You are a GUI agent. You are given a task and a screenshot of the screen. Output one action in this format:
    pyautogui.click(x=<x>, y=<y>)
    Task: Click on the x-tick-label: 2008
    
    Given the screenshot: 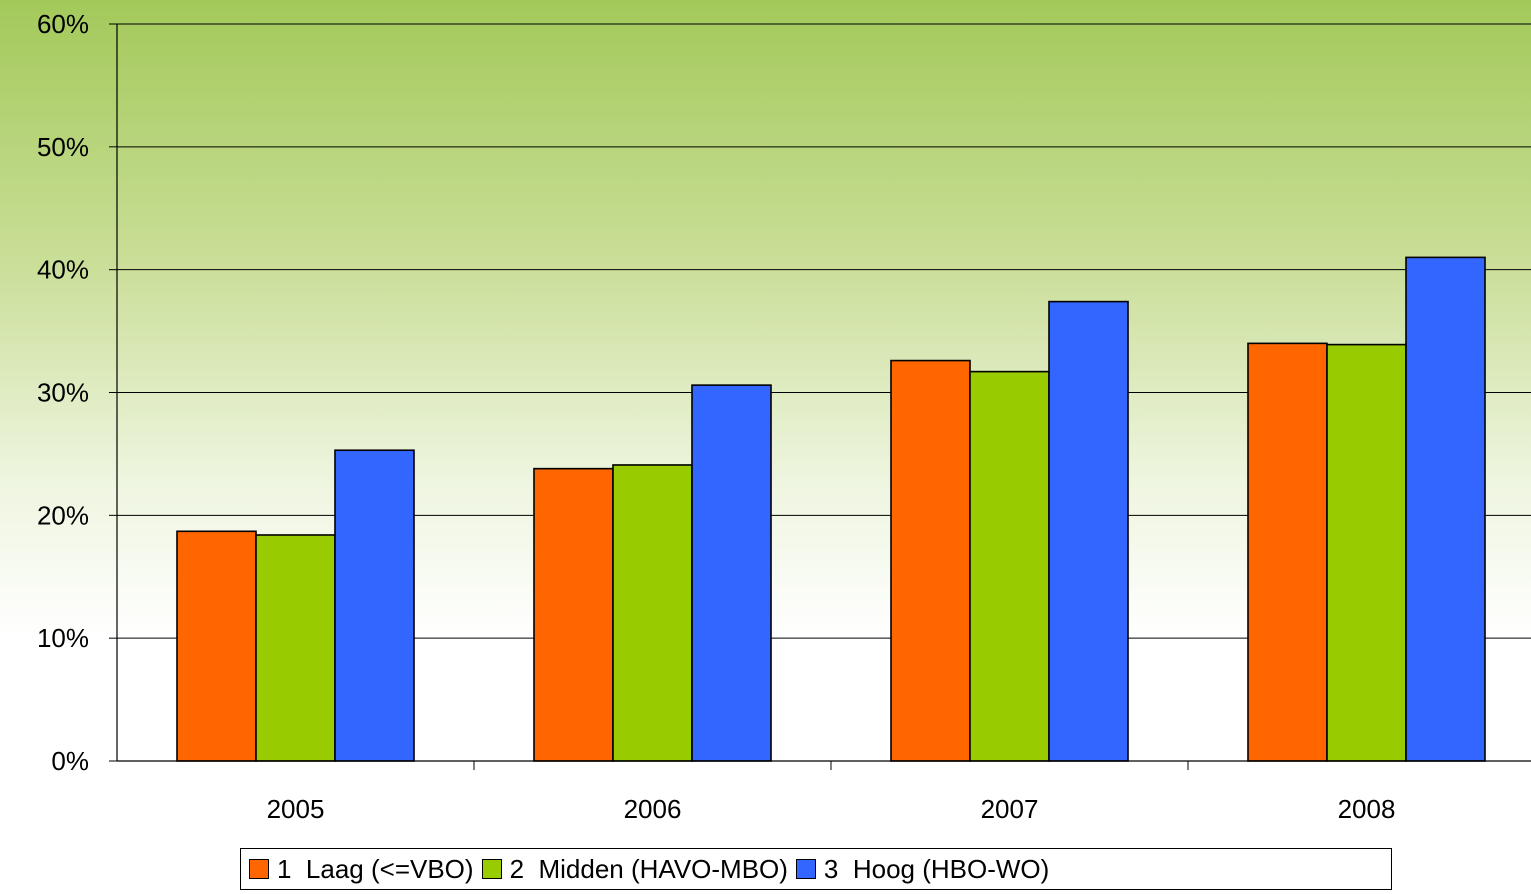 What is the action you would take?
    pyautogui.click(x=1367, y=809)
    